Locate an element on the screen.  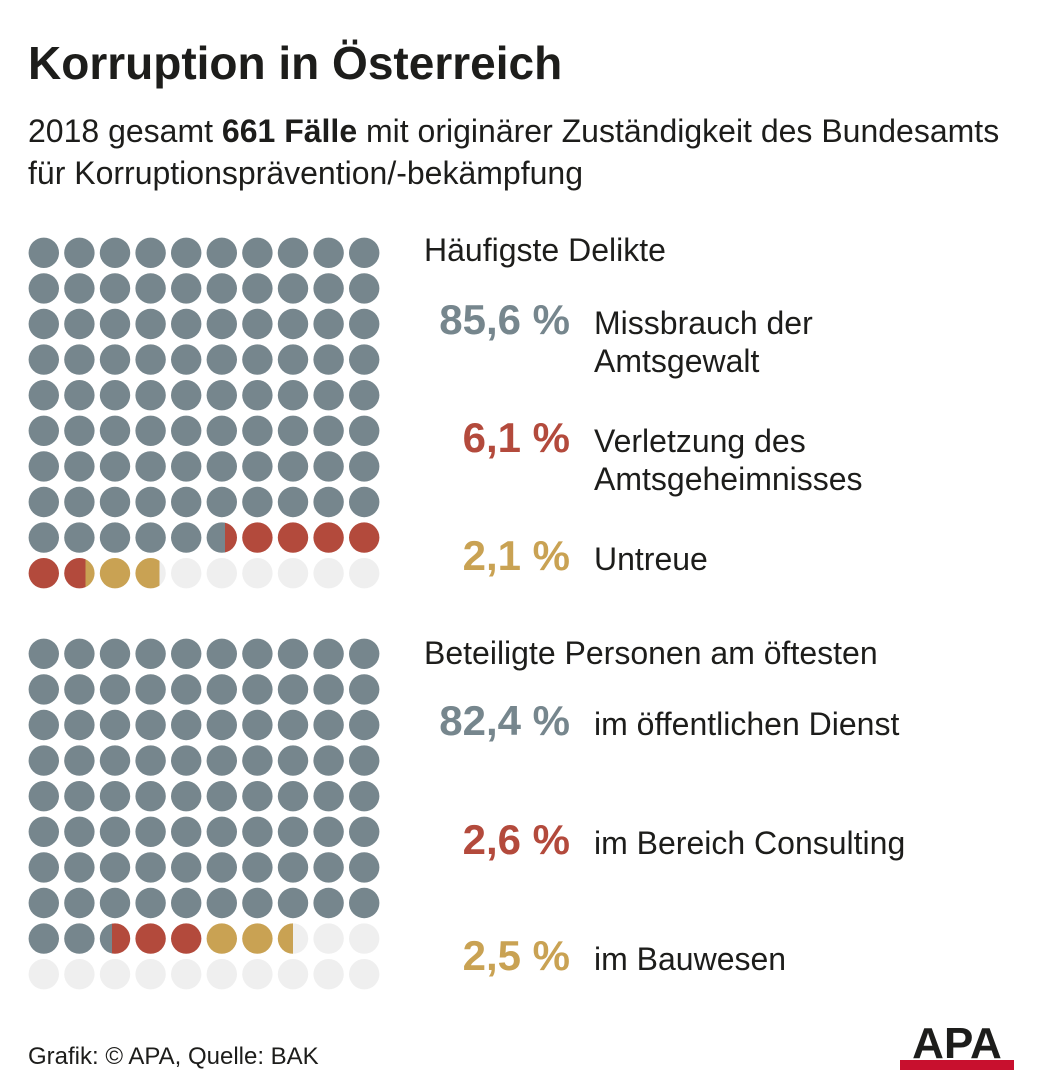
subtitle-pre: 2018 gesamt is located at coordinates (125, 131).